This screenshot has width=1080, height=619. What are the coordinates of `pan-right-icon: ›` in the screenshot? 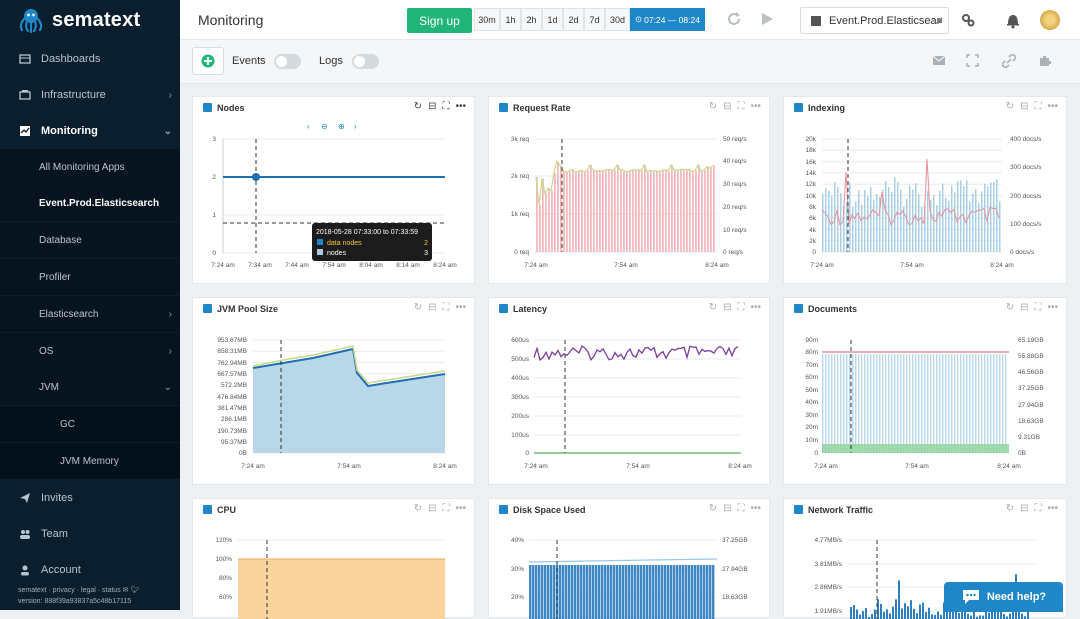 It's located at (355, 126).